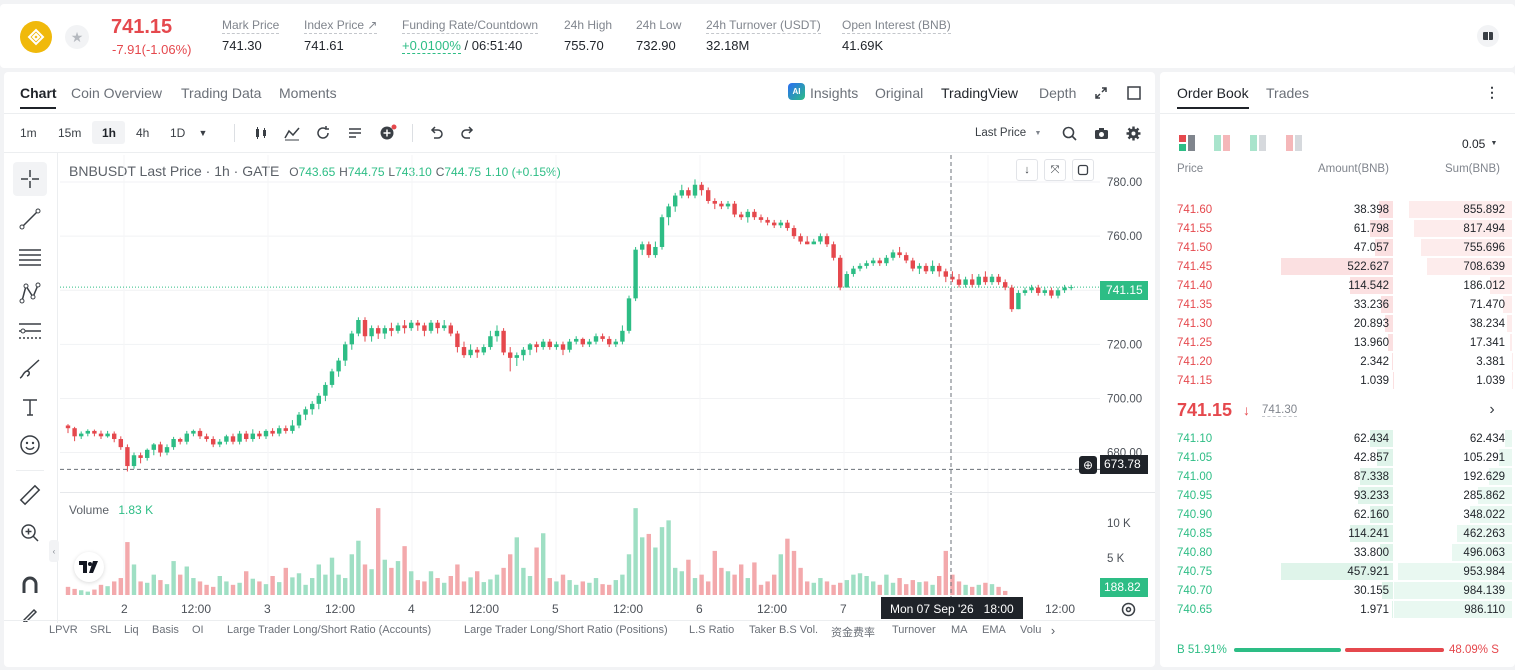 This screenshot has width=1515, height=670. What do you see at coordinates (292, 133) in the screenshot?
I see `indicators-icon` at bounding box center [292, 133].